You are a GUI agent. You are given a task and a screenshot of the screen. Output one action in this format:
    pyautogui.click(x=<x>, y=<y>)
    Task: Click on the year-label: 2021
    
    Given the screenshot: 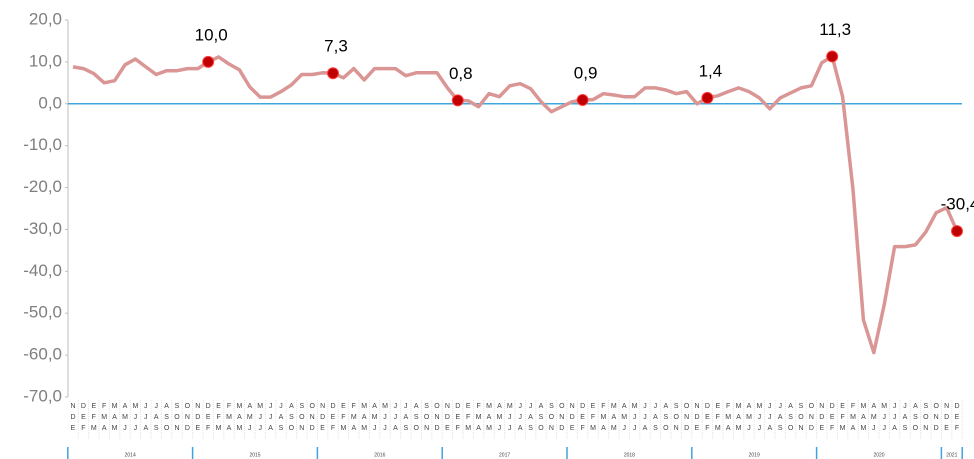 What is the action you would take?
    pyautogui.click(x=951, y=455)
    